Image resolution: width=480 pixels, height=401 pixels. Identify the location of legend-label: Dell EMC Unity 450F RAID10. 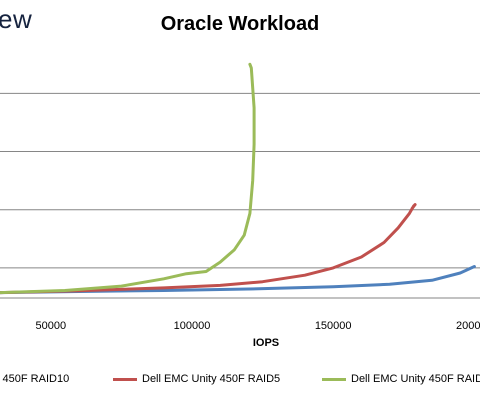
(415, 379).